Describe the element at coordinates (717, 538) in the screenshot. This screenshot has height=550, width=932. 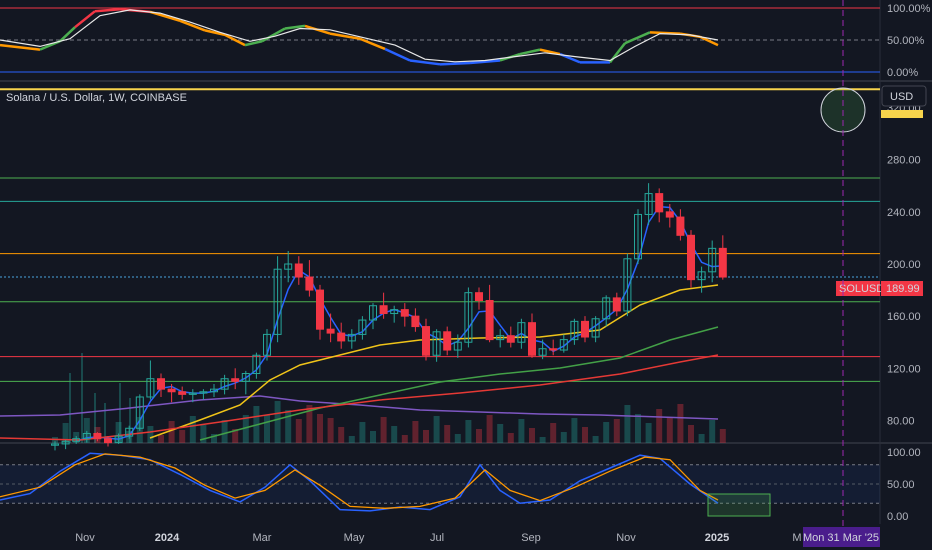
I see `time-axis-label: 2025` at that location.